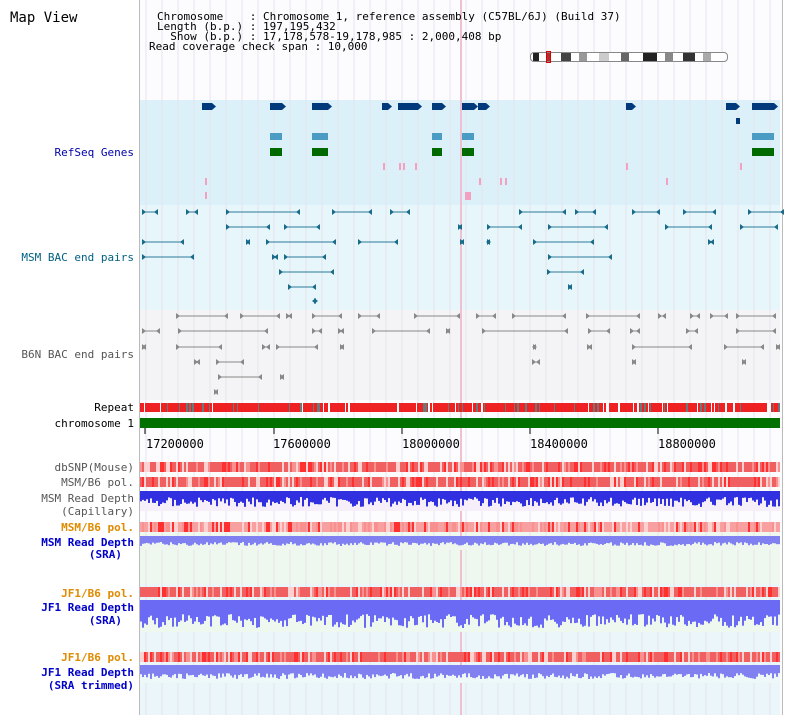 This screenshot has width=800, height=715. What do you see at coordinates (629, 57) in the screenshot?
I see `chromosome-ideogram` at bounding box center [629, 57].